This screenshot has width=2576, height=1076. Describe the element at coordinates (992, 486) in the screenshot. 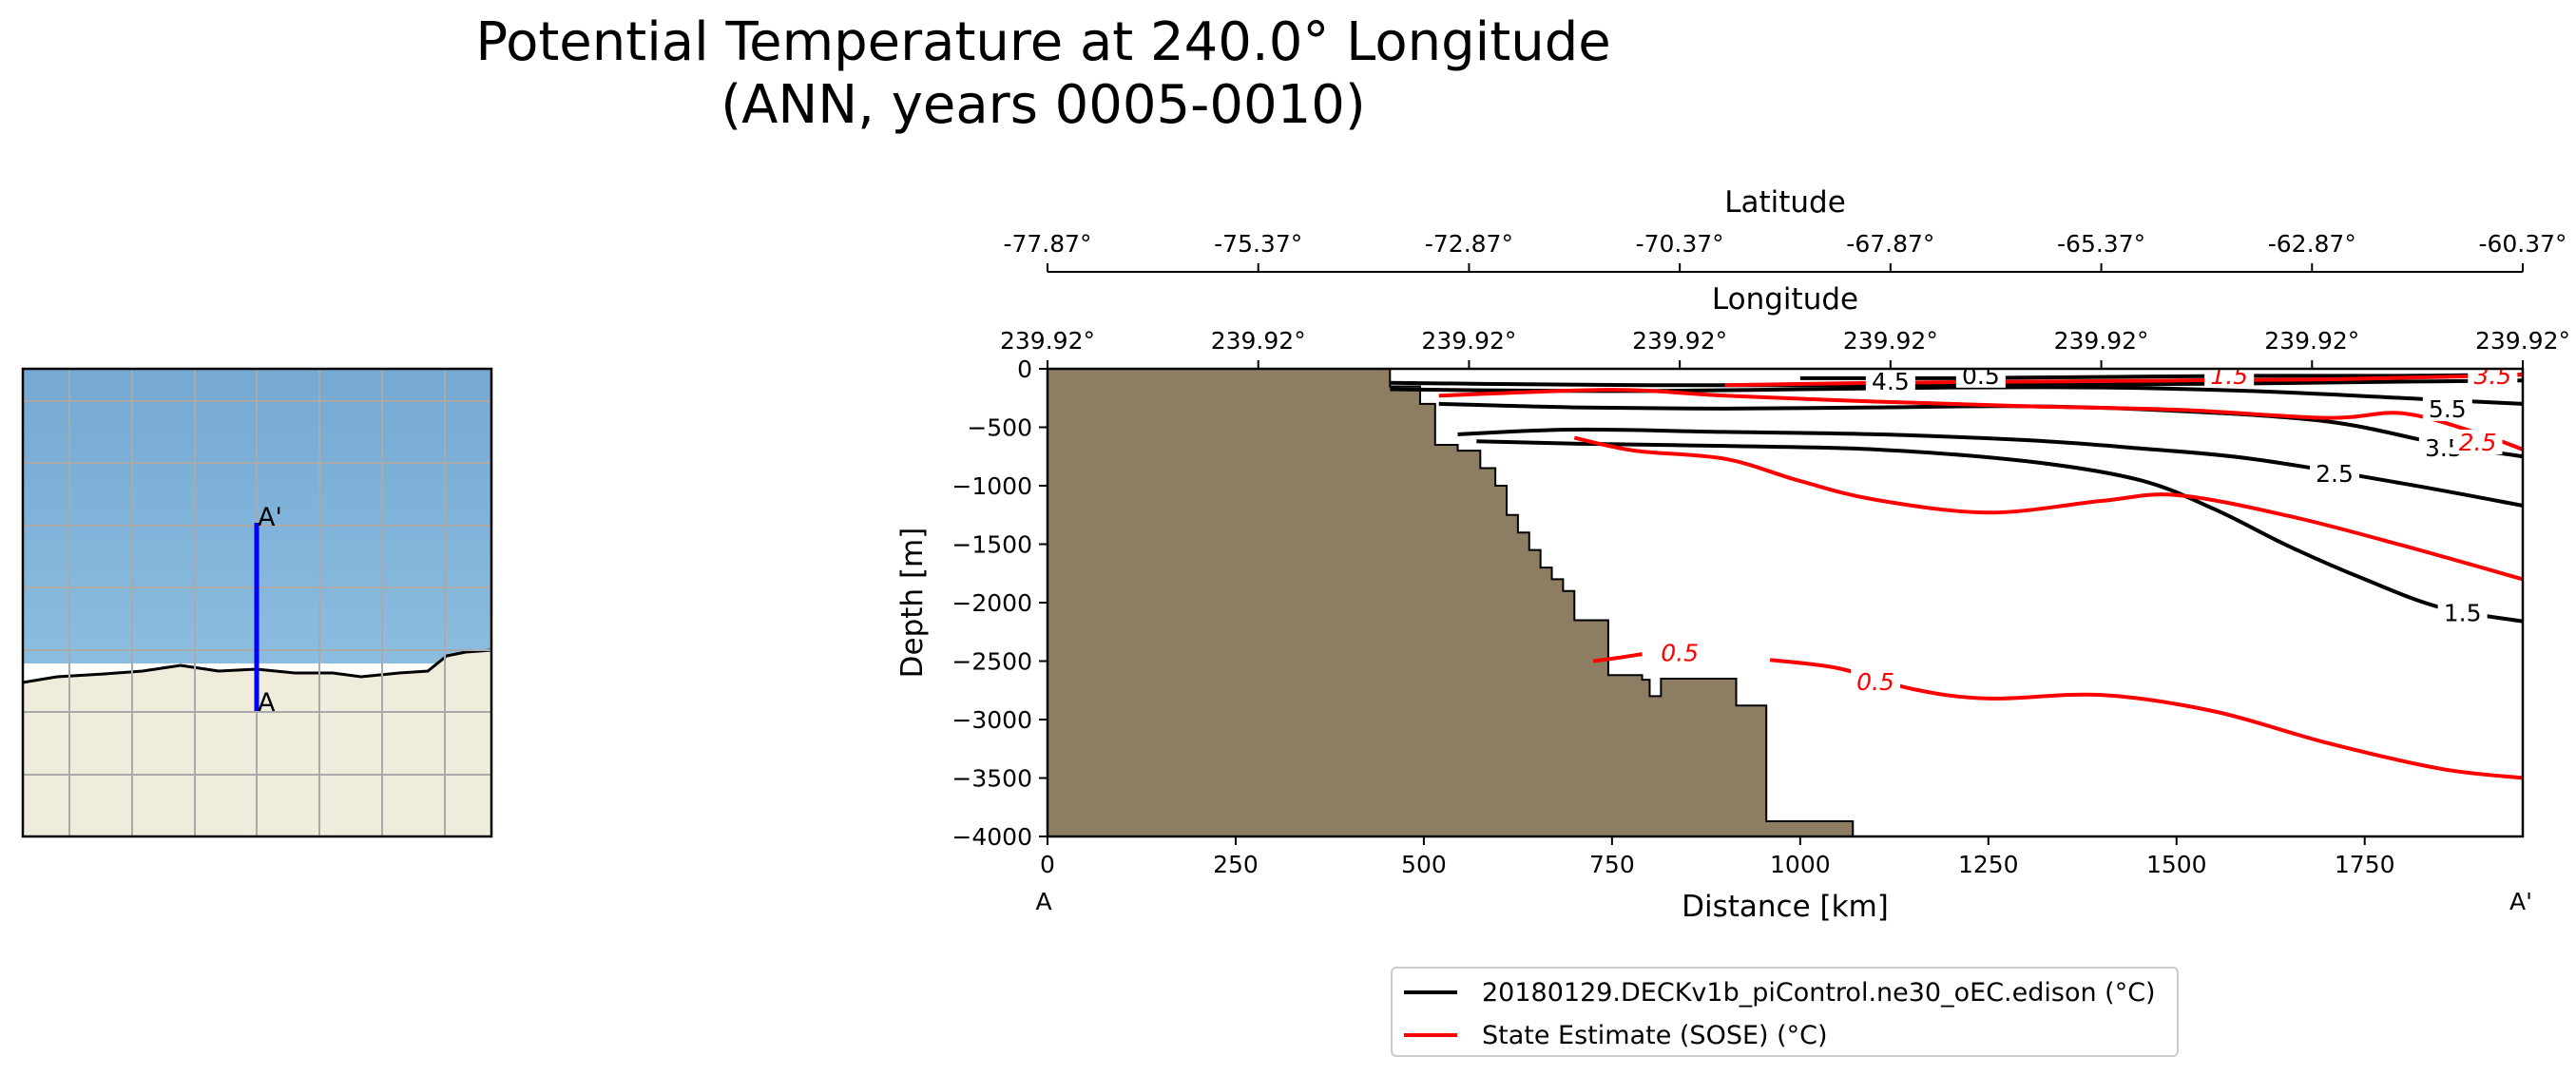

I see `y-tick-label: −1000` at that location.